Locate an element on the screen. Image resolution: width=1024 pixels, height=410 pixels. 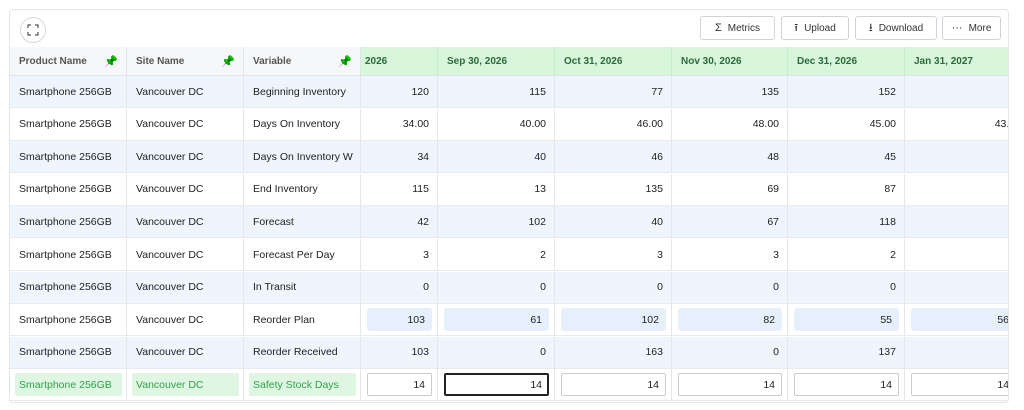
value-cell: 56 is located at coordinates (956, 320).